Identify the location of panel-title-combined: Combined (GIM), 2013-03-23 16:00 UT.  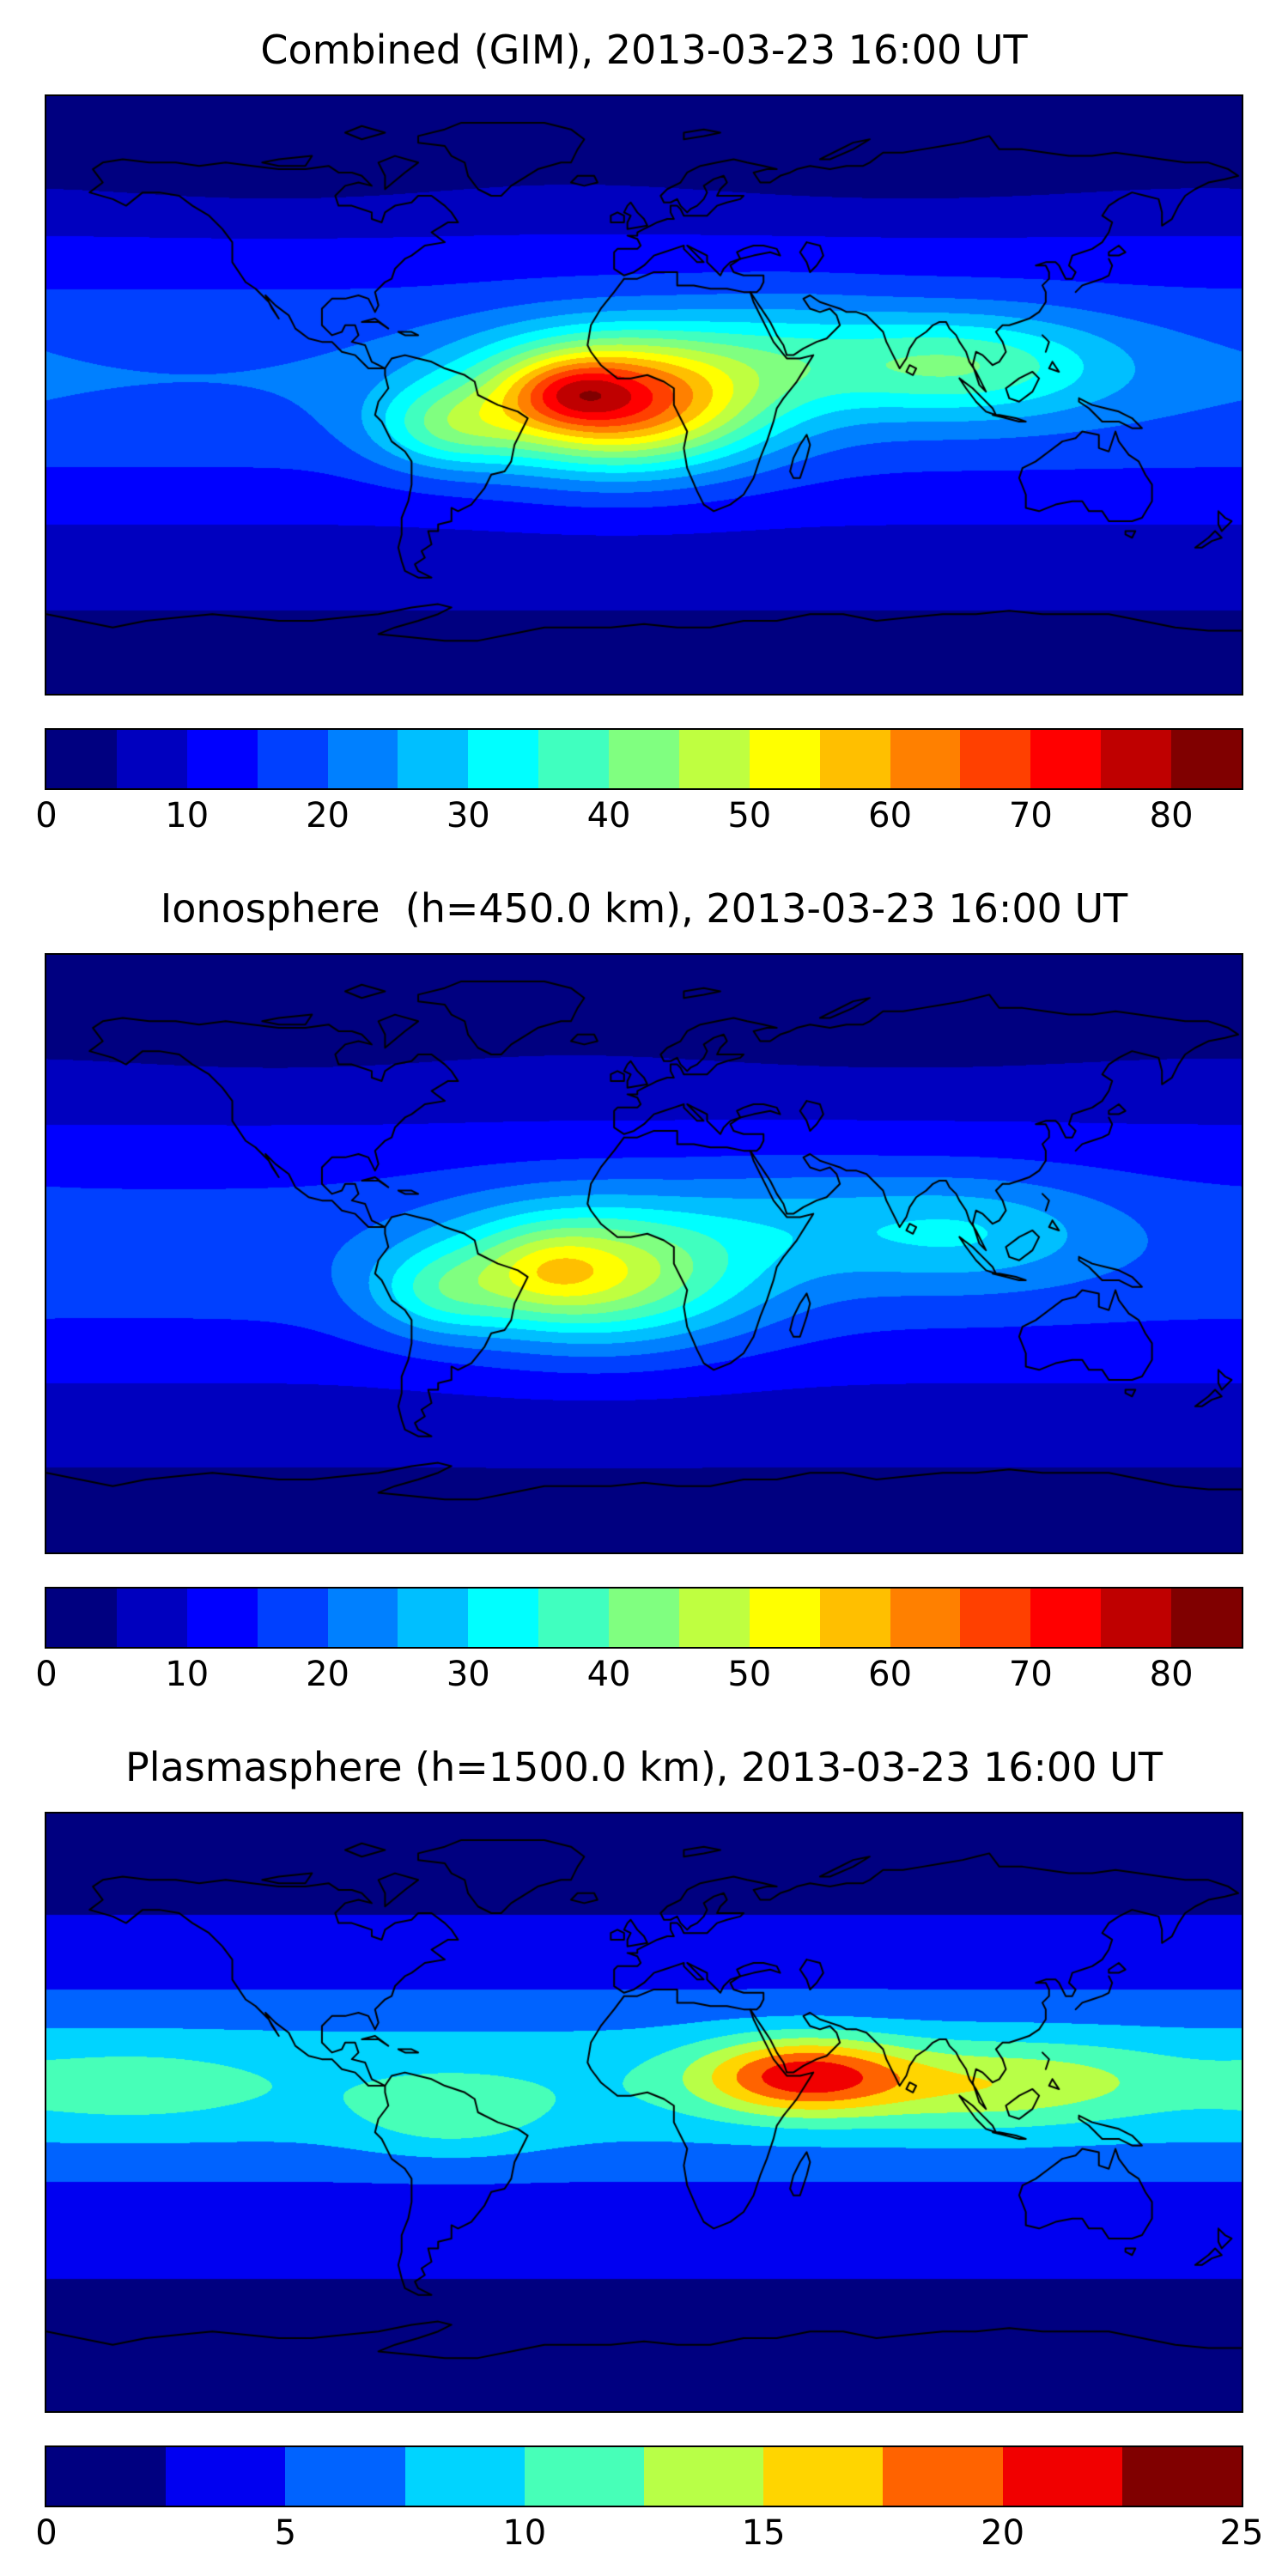
(644, 50).